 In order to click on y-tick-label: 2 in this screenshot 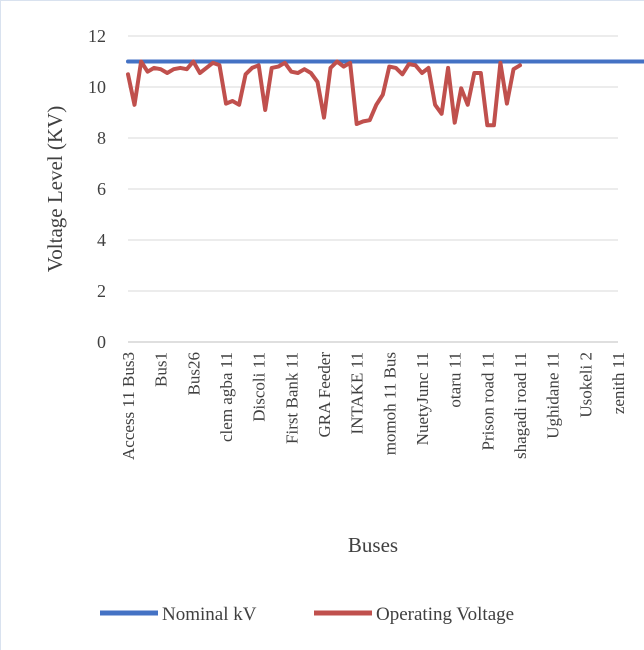, I will do `click(101, 291)`.